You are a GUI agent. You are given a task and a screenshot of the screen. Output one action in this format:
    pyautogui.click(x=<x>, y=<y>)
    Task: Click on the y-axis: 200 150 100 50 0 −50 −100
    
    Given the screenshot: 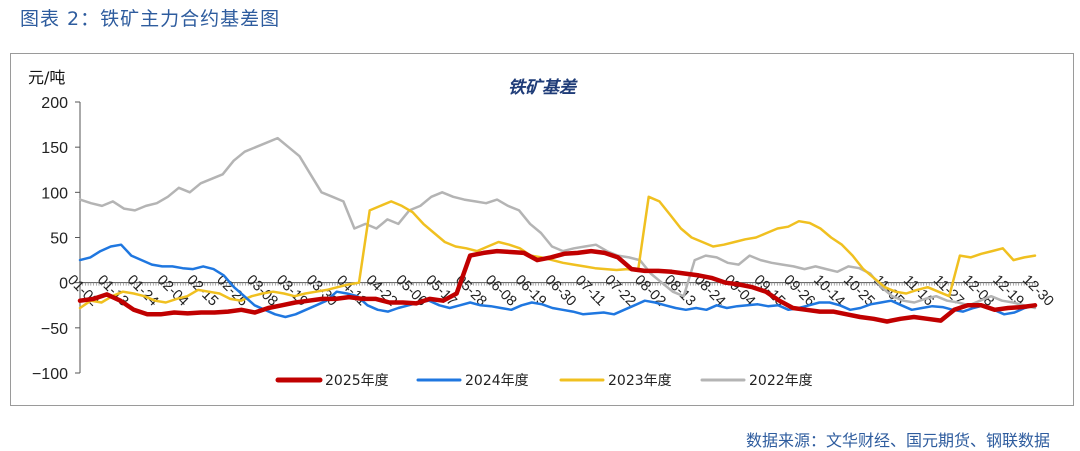 What is the action you would take?
    pyautogui.click(x=56, y=239)
    